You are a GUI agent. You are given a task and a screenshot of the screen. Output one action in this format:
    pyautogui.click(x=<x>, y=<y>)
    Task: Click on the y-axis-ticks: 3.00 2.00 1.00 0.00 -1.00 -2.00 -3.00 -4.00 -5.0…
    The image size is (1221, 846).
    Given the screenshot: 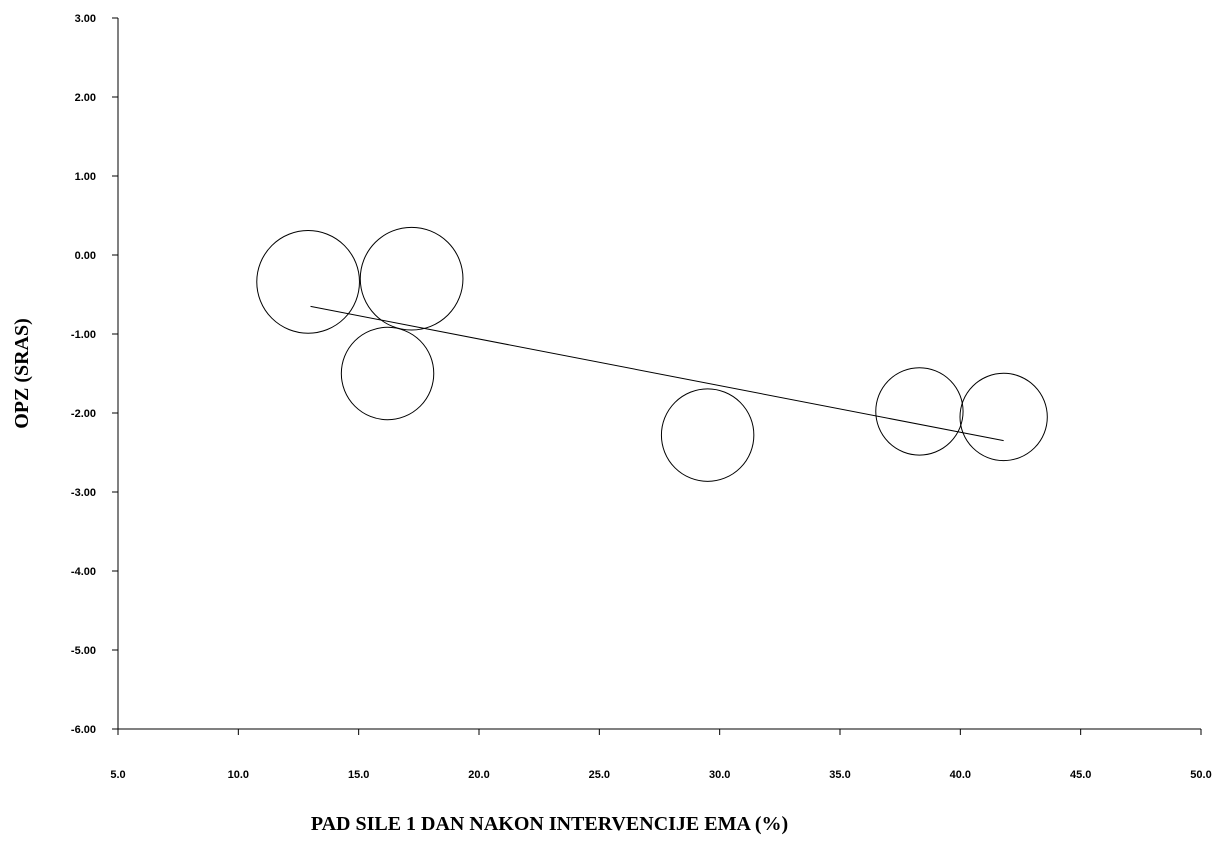 What is the action you would take?
    pyautogui.click(x=94, y=374)
    